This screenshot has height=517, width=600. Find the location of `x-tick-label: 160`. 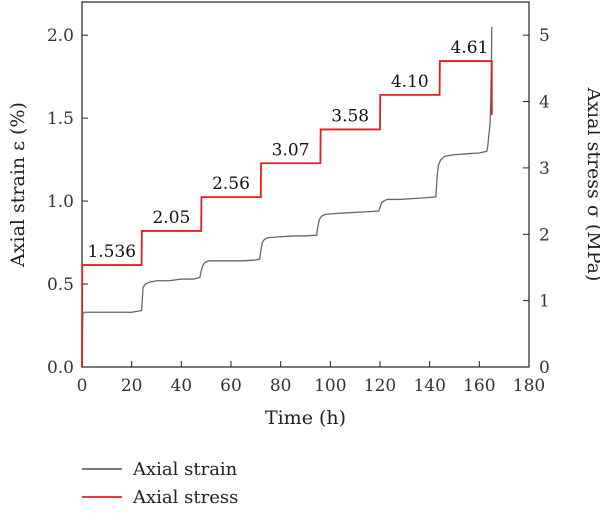

x-tick-label: 160 is located at coordinates (479, 386).